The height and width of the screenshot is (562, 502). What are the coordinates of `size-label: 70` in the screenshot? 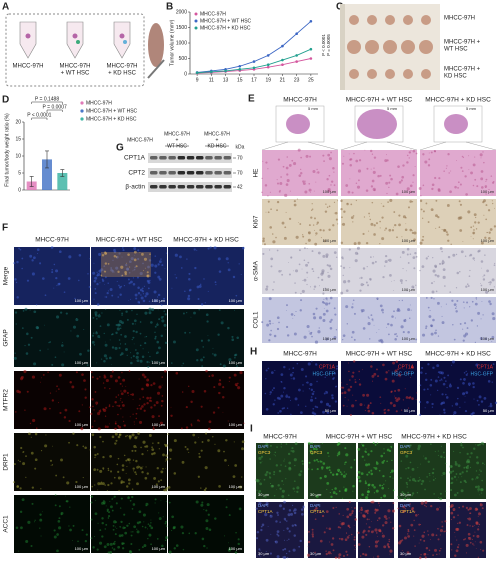 It's located at (240, 173).